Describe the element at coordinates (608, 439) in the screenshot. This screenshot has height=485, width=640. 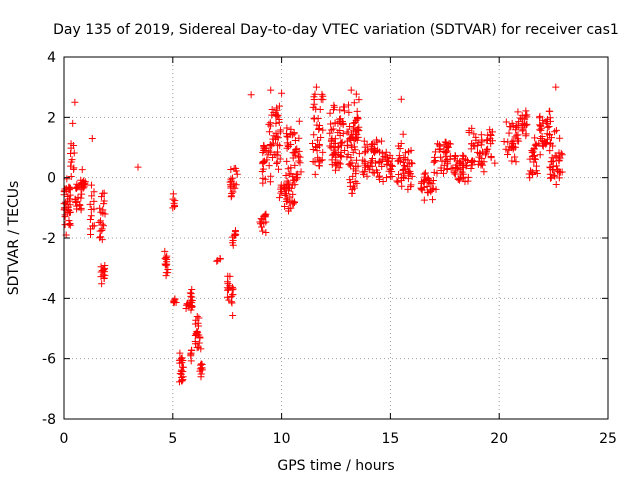
I see `x-tick-label: 25` at that location.